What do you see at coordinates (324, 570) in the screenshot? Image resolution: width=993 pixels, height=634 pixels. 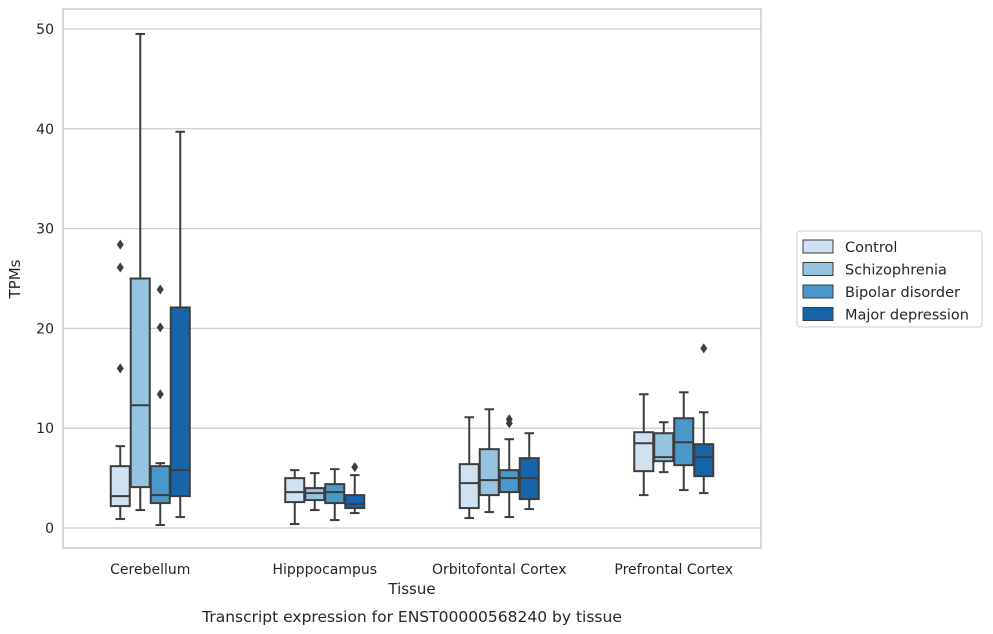 I see `x-tick-label: Hipppocampus` at bounding box center [324, 570].